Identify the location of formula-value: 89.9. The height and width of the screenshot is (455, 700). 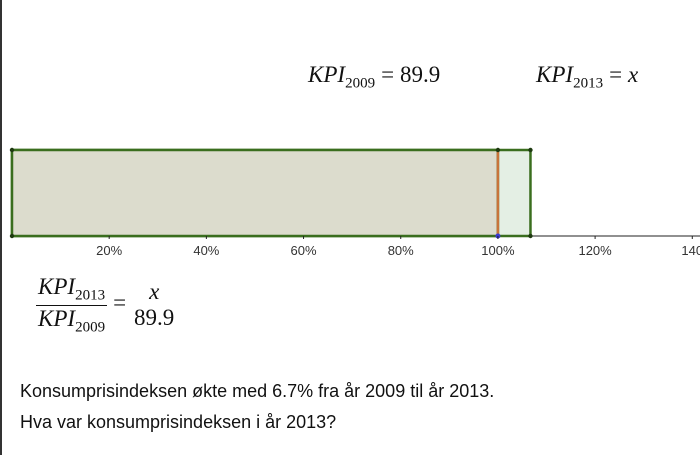
(420, 74).